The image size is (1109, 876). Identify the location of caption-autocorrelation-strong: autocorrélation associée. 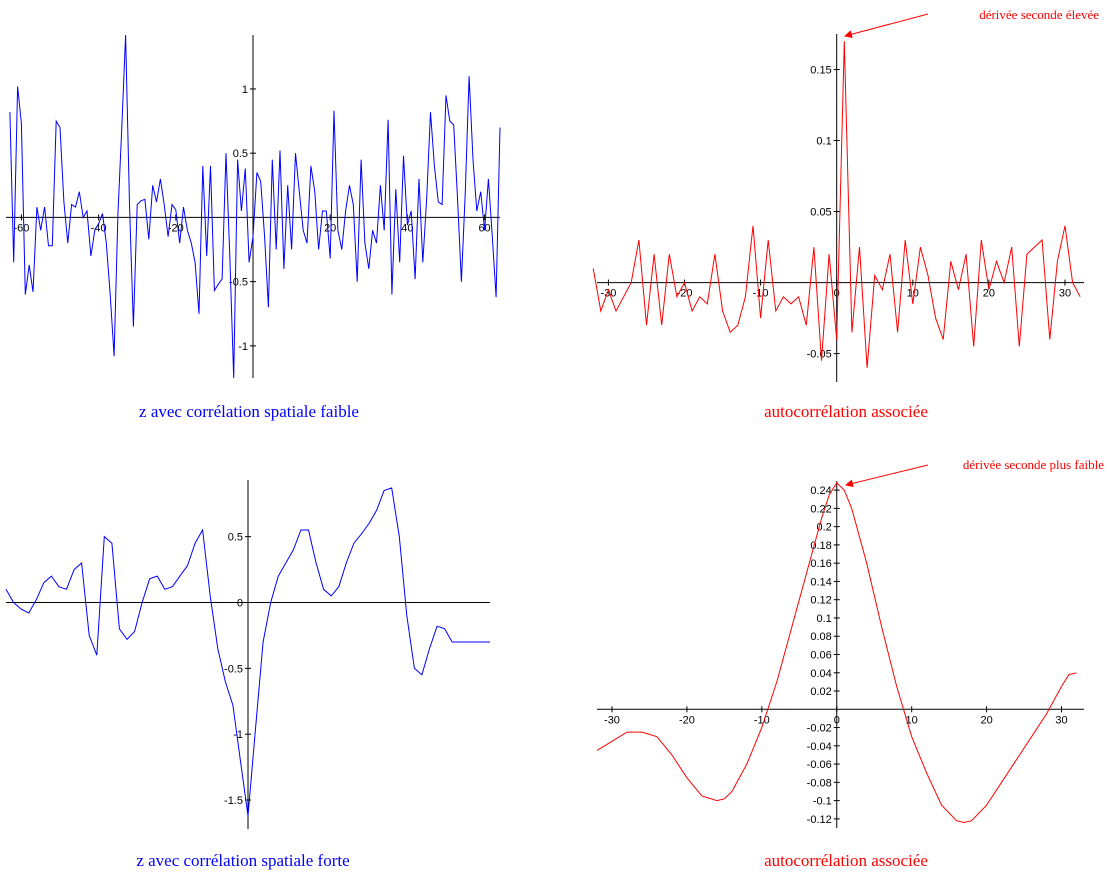
(846, 860).